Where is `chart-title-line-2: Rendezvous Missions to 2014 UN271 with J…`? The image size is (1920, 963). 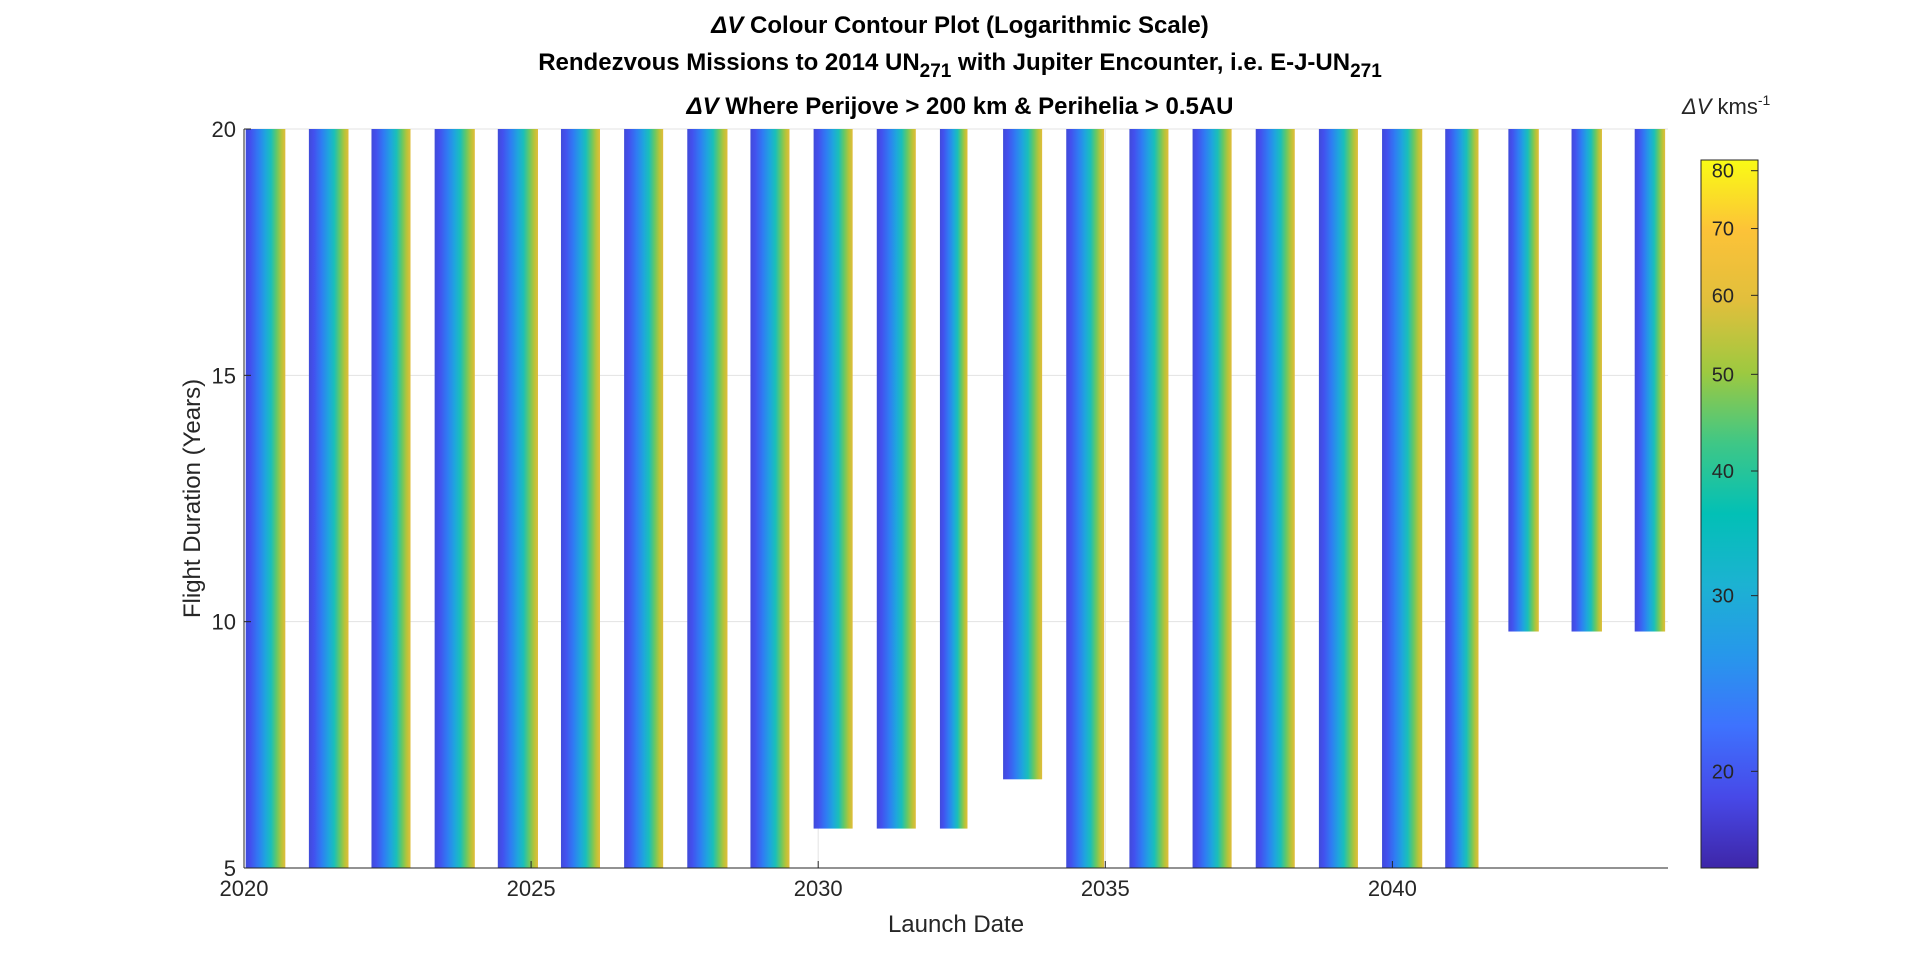
chart-title-line-2: Rendezvous Missions to 2014 UN271 with J… is located at coordinates (960, 65).